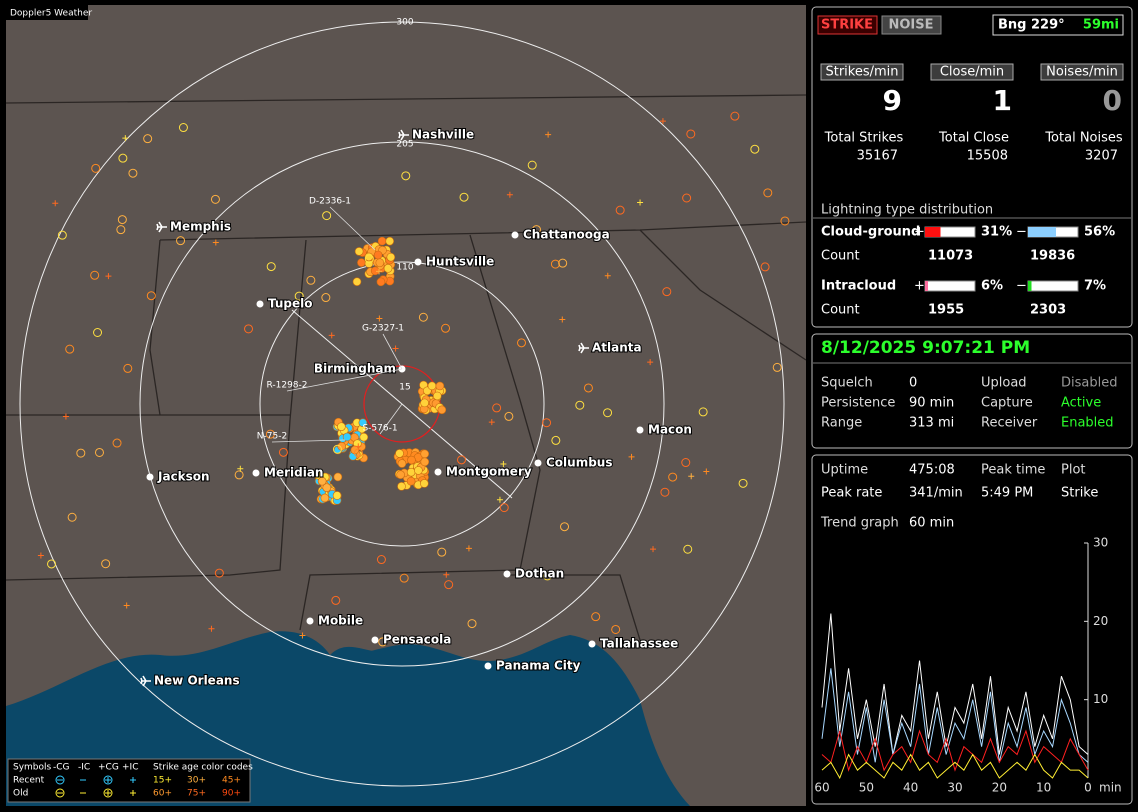 This screenshot has width=1138, height=812. What do you see at coordinates (200, 227) in the screenshot?
I see `city-label: Memphis` at bounding box center [200, 227].